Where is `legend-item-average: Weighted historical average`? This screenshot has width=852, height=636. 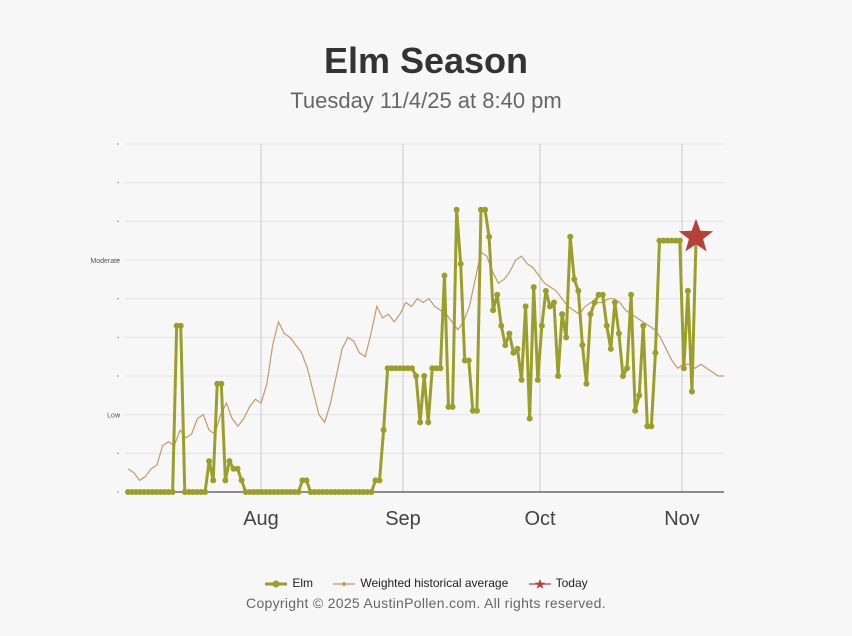 legend-item-average: Weighted historical average is located at coordinates (420, 583).